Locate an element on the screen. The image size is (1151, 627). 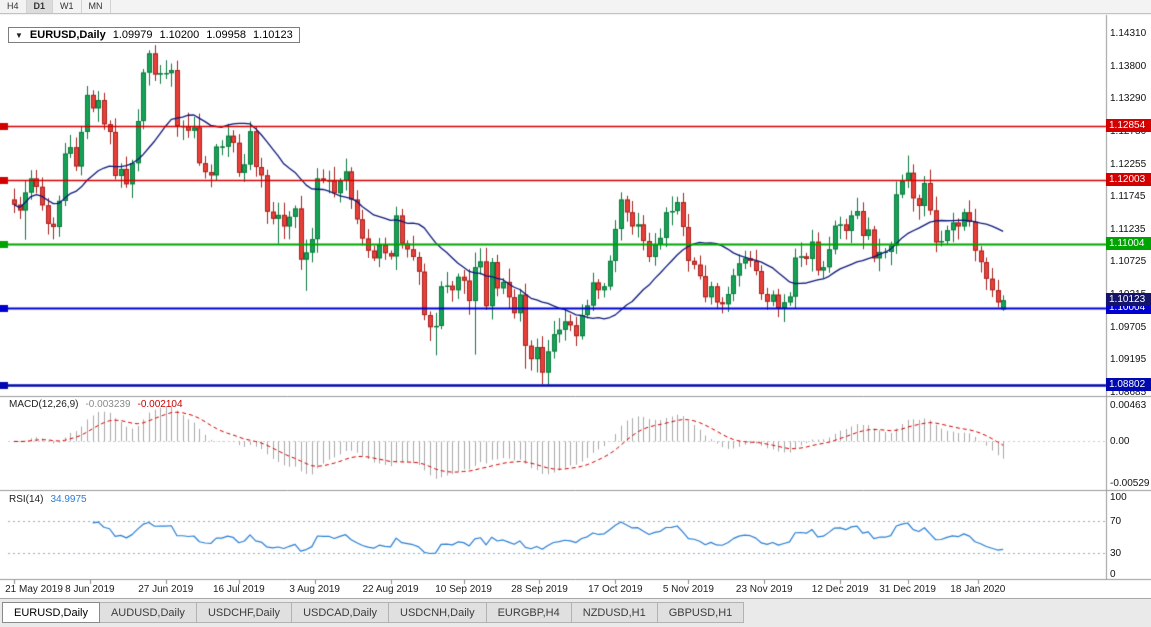
price-tick-label: 1.14310 is located at coordinates (1128, 33).